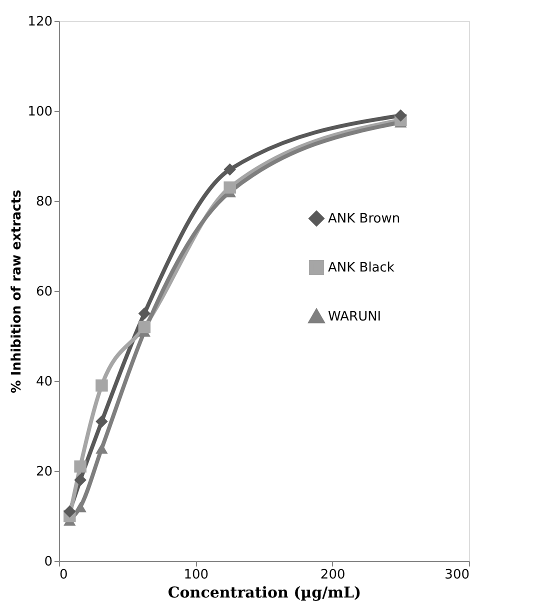 This screenshot has width=559, height=611. What do you see at coordinates (364, 219) in the screenshot?
I see `legend-label: ANK Brown` at bounding box center [364, 219].